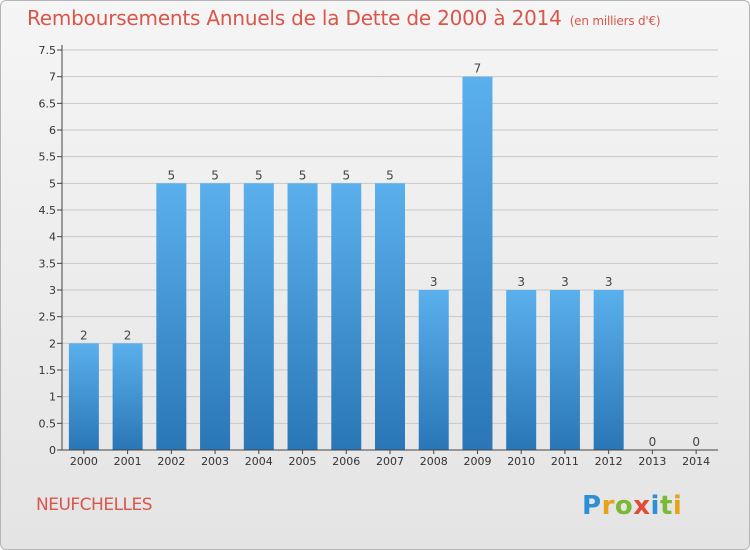 The height and width of the screenshot is (550, 750). Describe the element at coordinates (94, 505) in the screenshot. I see `commune-name: NEUFCHELLES` at that location.